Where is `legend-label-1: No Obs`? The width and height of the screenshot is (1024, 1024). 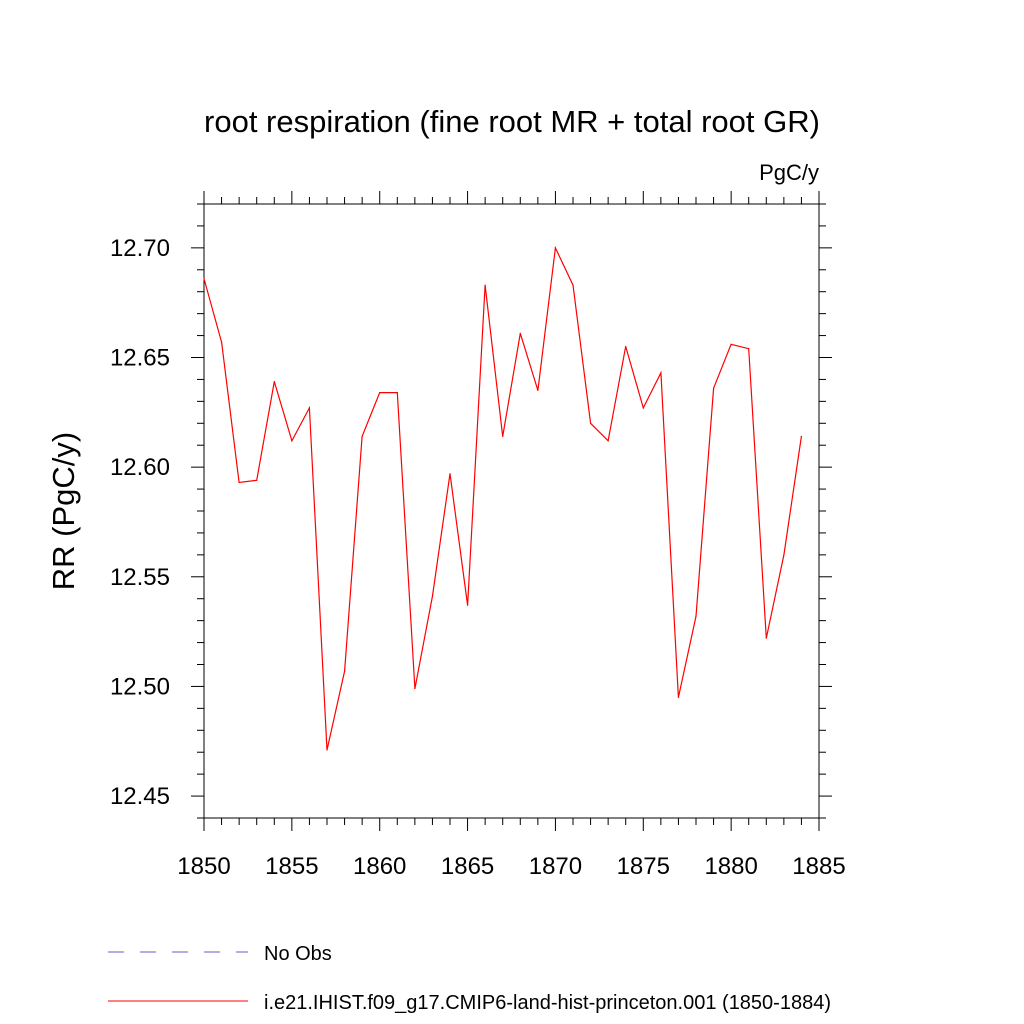
legend-label-1: No Obs is located at coordinates (298, 954).